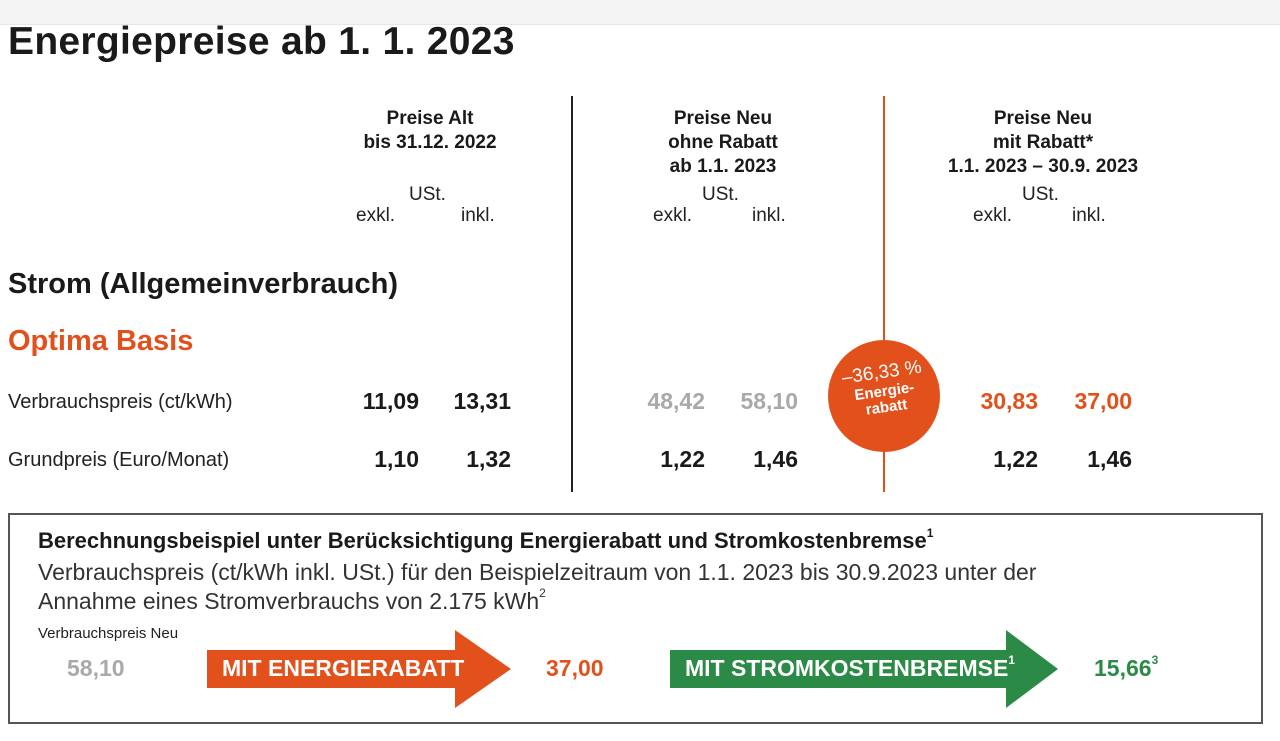 The image size is (1280, 741). I want to click on col-rabatt-exkl: exkl., so click(993, 215).